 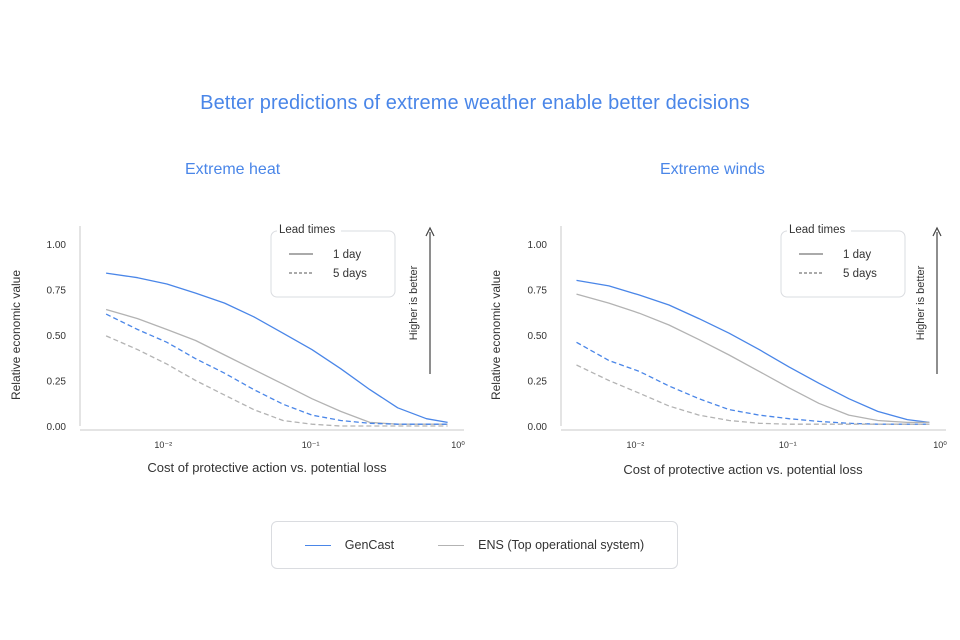 What do you see at coordinates (369, 545) in the screenshot?
I see `legend-label-gencast: GenCast` at bounding box center [369, 545].